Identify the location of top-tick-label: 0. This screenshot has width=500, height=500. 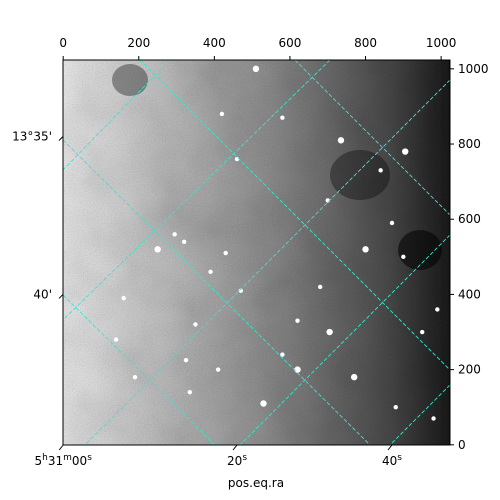
(63, 43).